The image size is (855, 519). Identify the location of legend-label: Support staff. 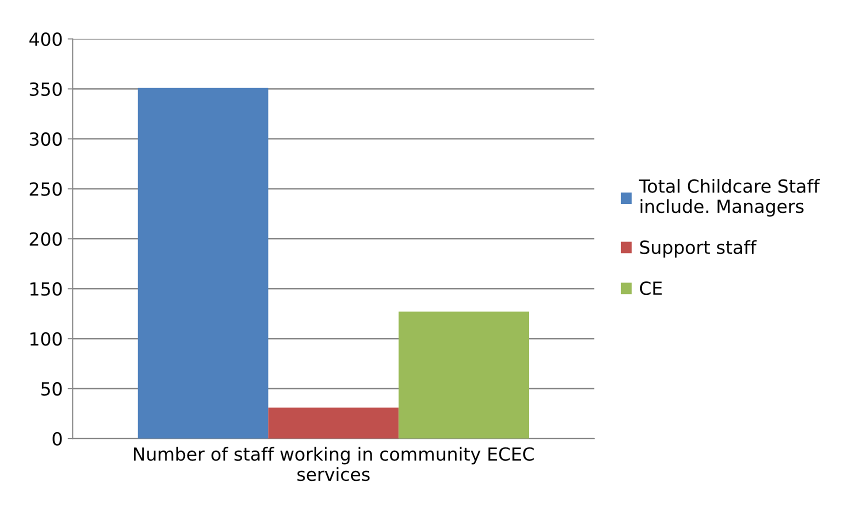
(698, 249).